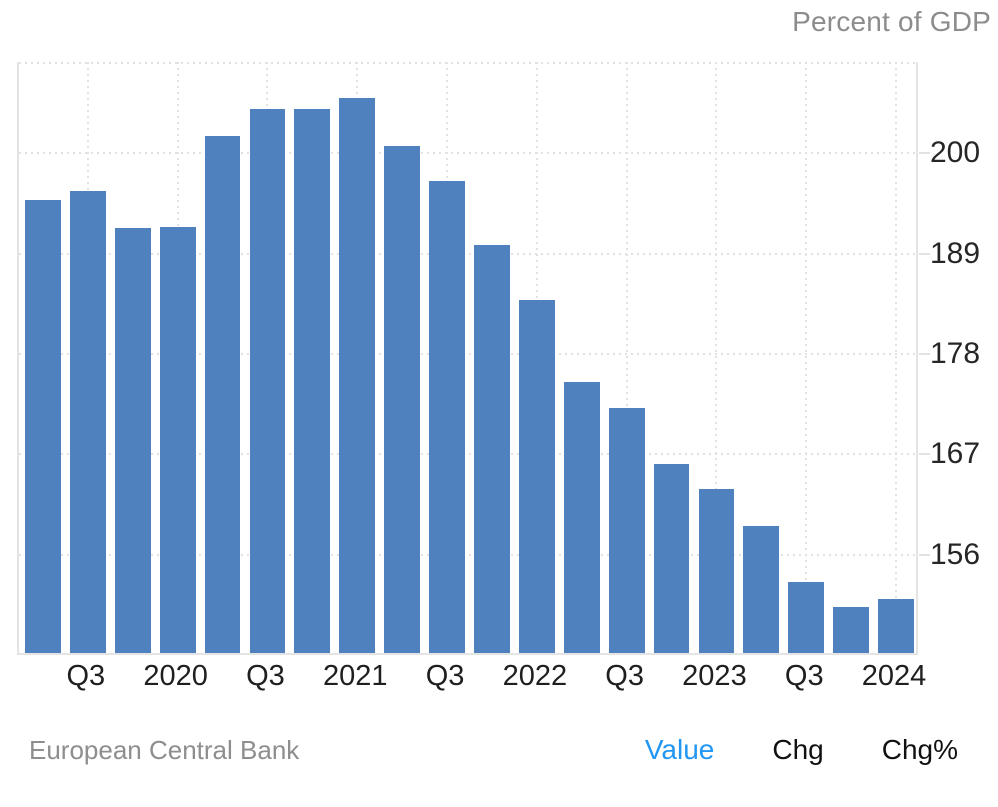 Image resolution: width=998 pixels, height=807 pixels. I want to click on y-axis-tick-label: 200, so click(955, 153).